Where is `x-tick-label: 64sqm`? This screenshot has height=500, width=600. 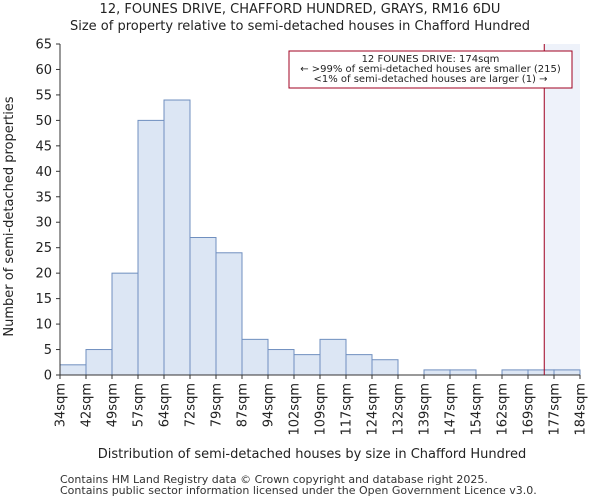 x-tick-label: 64sqm is located at coordinates (165, 405).